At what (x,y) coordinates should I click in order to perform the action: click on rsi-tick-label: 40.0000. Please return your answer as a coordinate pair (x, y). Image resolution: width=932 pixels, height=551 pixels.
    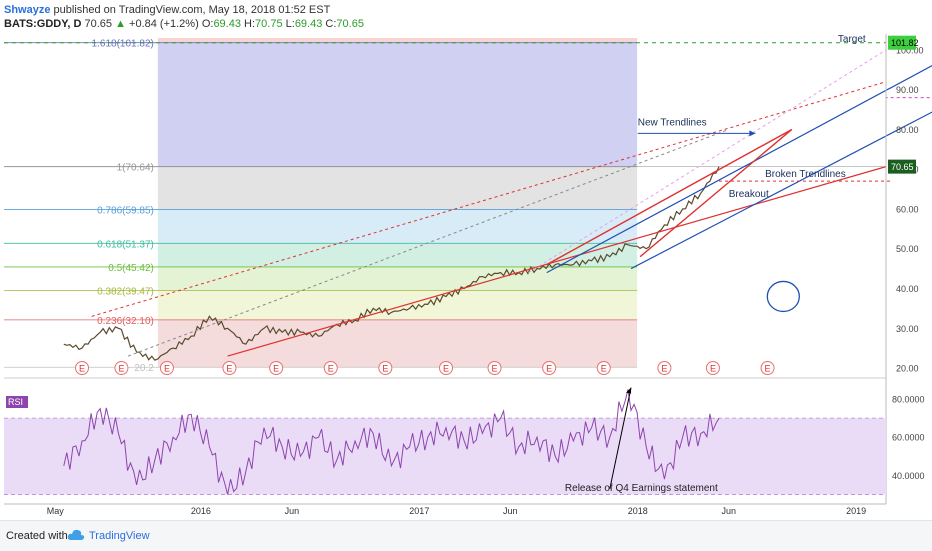
    Looking at the image, I should click on (908, 476).